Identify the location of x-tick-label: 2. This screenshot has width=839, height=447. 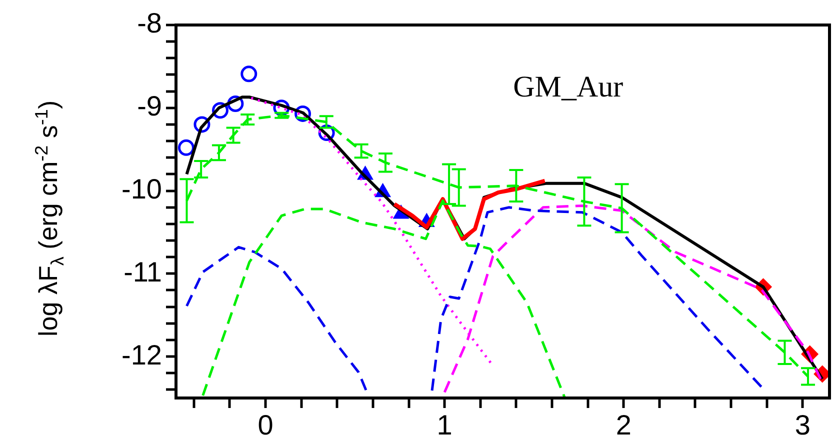
(624, 425).